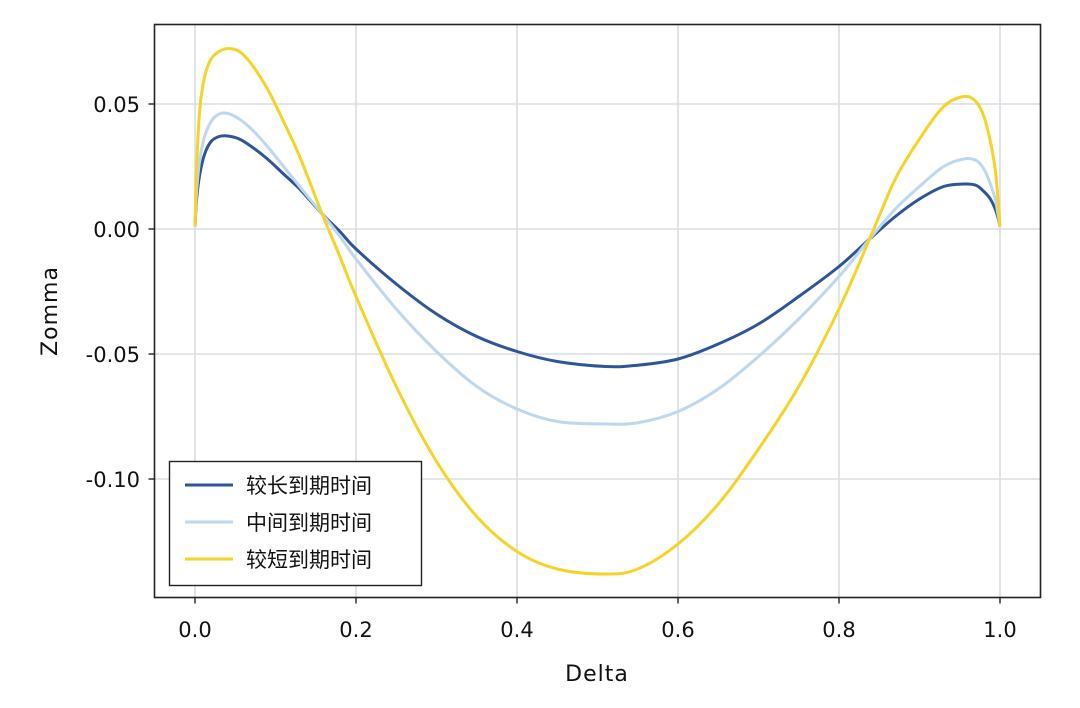  What do you see at coordinates (309, 560) in the screenshot?
I see `legend-label-short: 较短到期时间` at bounding box center [309, 560].